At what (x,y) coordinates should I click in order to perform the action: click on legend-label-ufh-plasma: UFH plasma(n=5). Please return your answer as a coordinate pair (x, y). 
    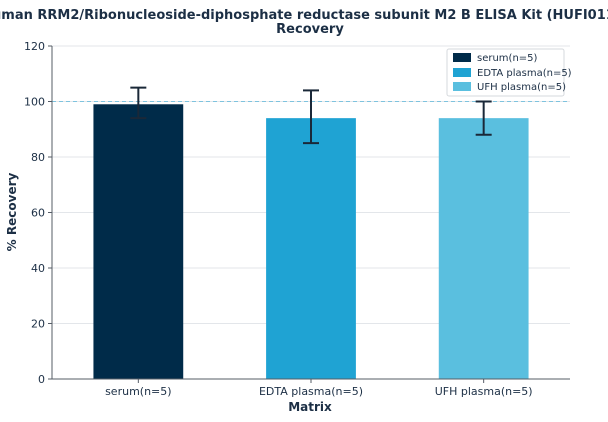
    Looking at the image, I should click on (521, 87).